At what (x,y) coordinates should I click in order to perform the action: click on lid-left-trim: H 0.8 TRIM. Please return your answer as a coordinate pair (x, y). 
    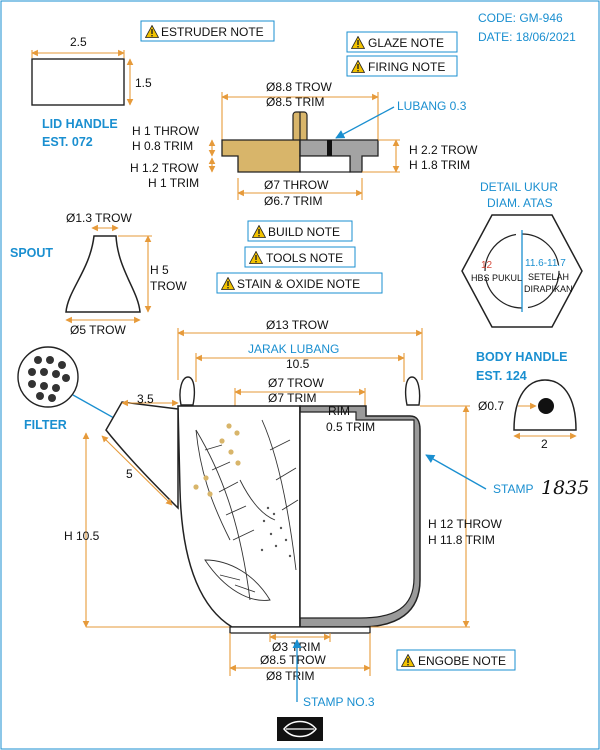
    Looking at the image, I should click on (162, 146).